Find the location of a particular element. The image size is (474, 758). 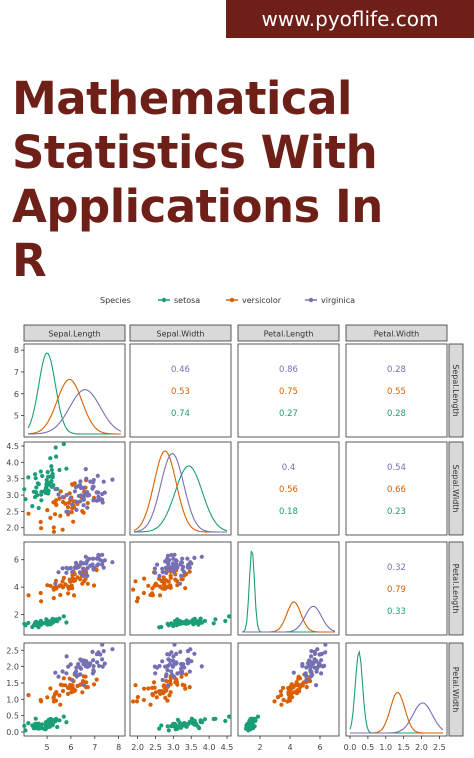

correlation-value: 0.66 is located at coordinates (396, 490).